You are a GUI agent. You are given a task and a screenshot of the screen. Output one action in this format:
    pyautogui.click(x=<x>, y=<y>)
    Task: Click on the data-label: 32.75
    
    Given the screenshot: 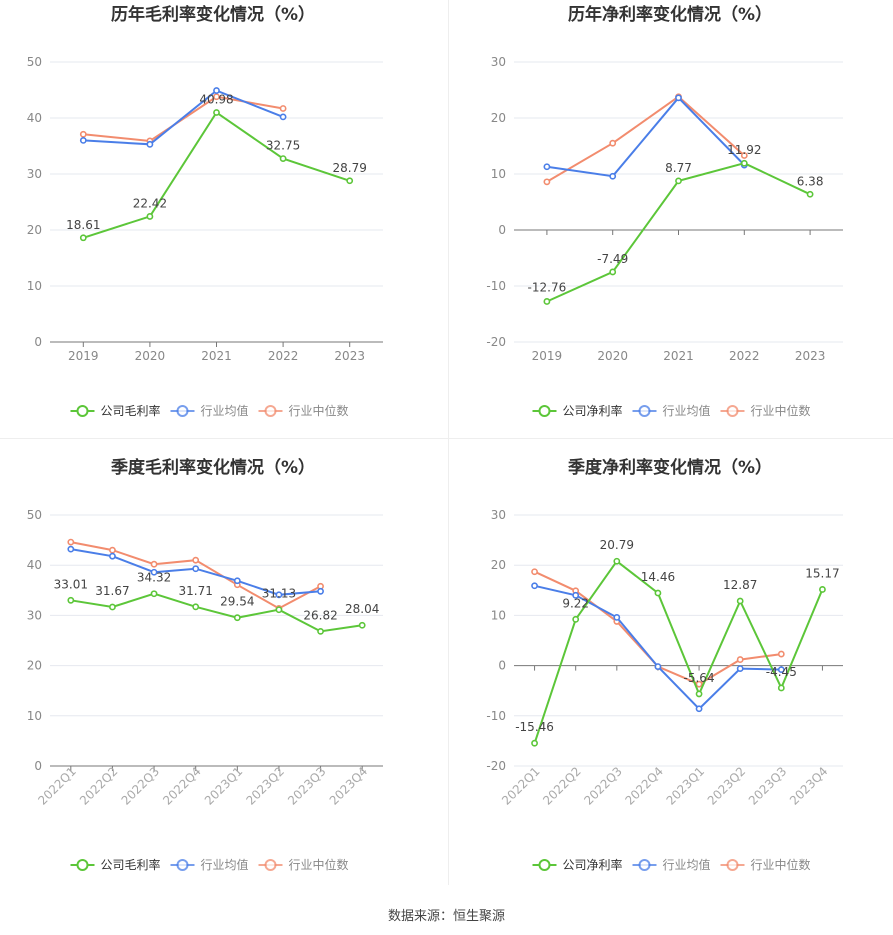 What is the action you would take?
    pyautogui.click(x=283, y=146)
    